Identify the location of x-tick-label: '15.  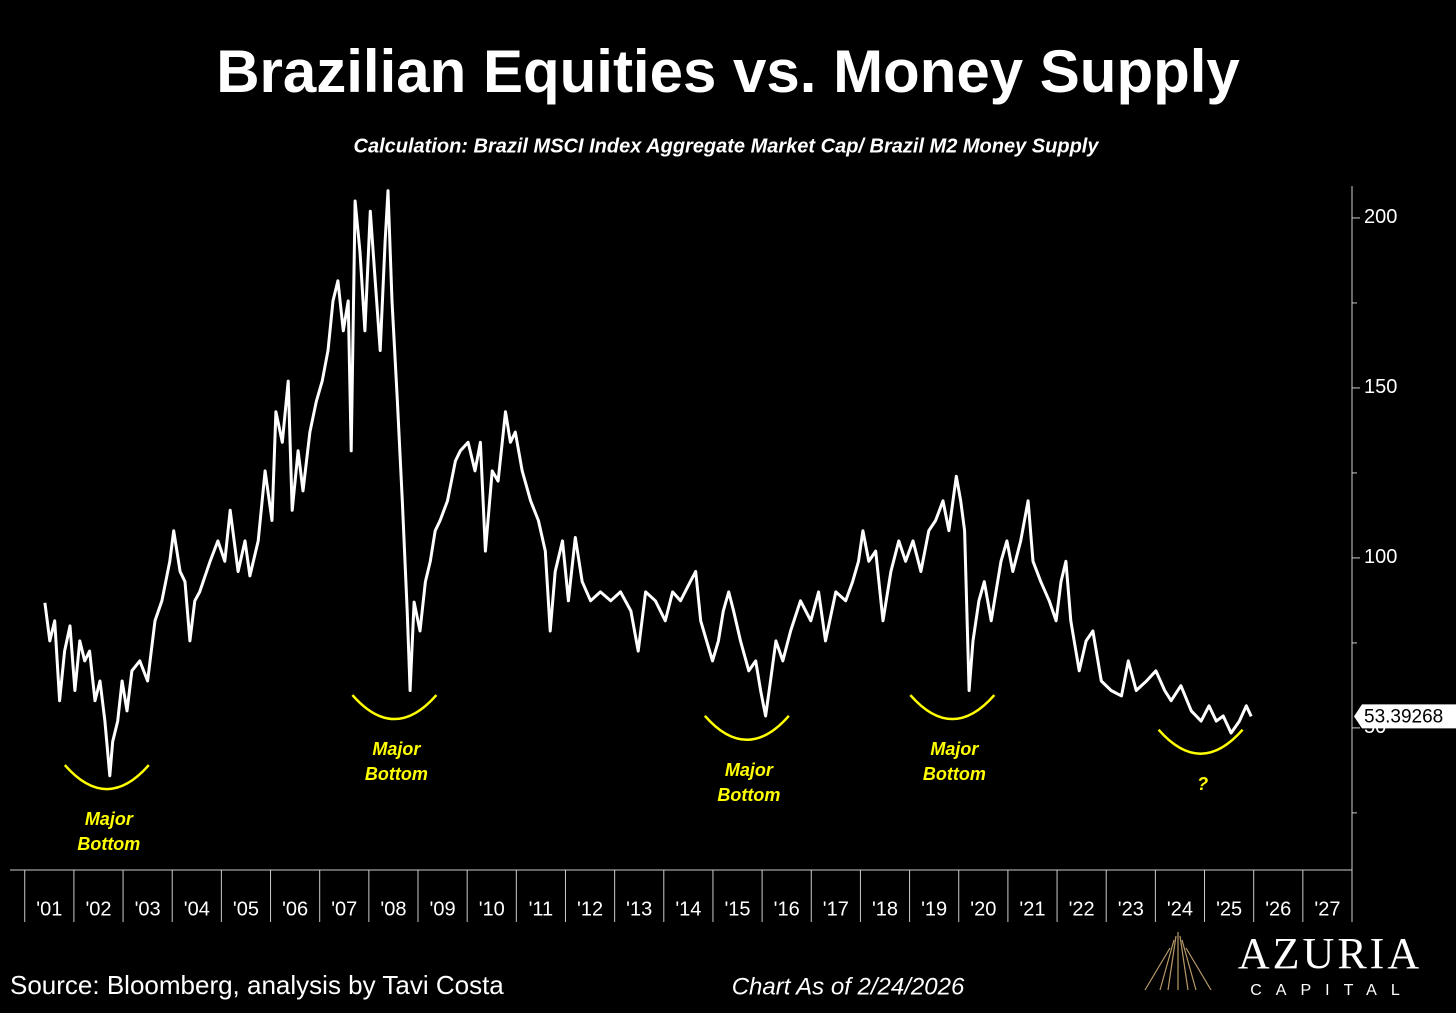
(737, 909).